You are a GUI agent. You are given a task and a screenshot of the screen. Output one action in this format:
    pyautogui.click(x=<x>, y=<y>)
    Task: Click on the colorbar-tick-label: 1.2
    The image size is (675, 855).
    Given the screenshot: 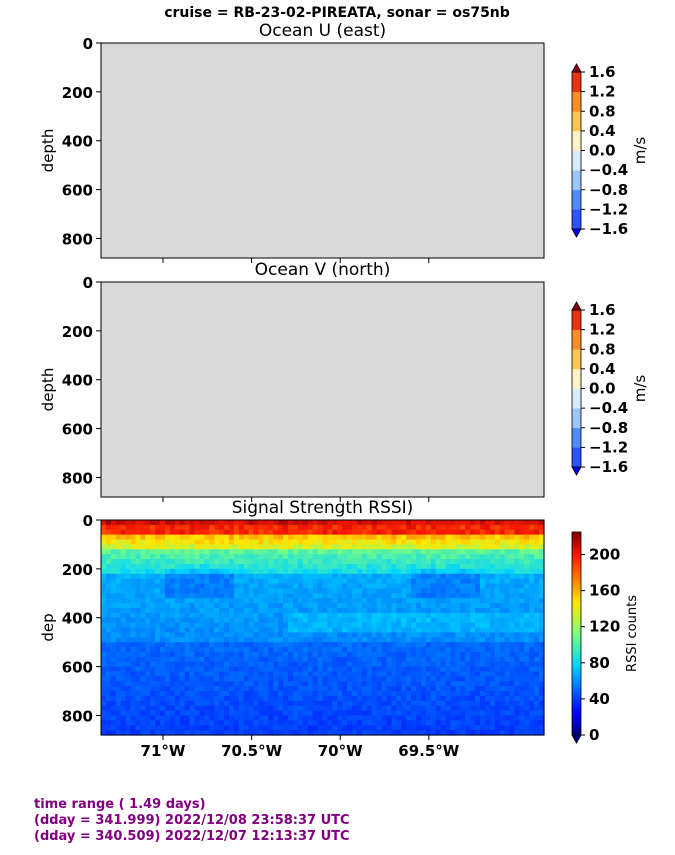 What is the action you would take?
    pyautogui.click(x=602, y=92)
    